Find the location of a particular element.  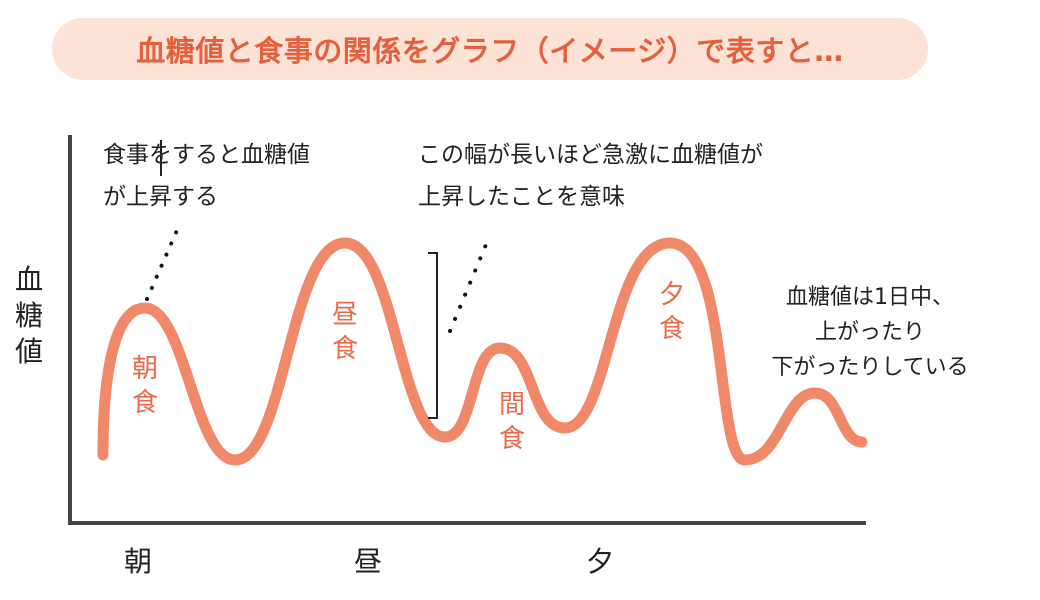

x-label-morning: 朝 is located at coordinates (138, 561).